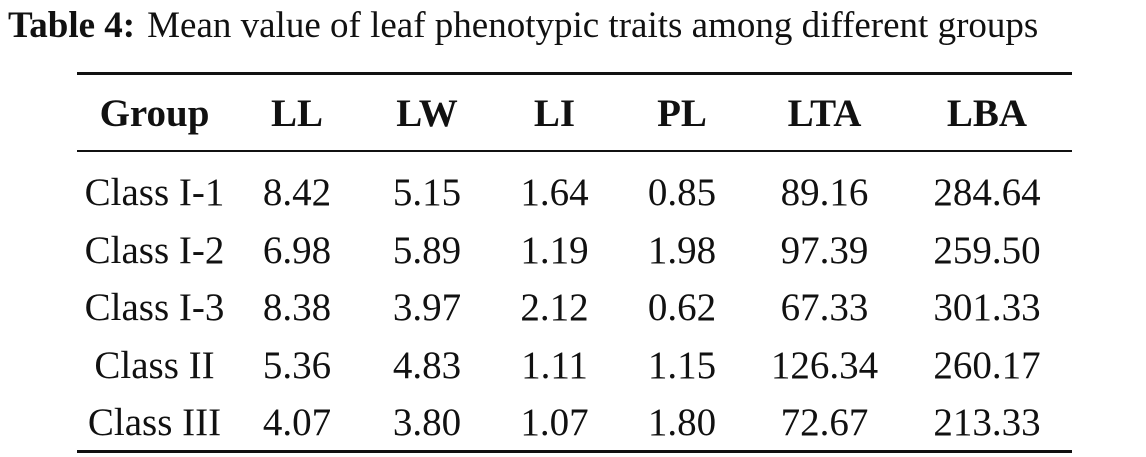 Image resolution: width=1146 pixels, height=457 pixels. I want to click on cell-ll: 4.07, so click(297, 423).